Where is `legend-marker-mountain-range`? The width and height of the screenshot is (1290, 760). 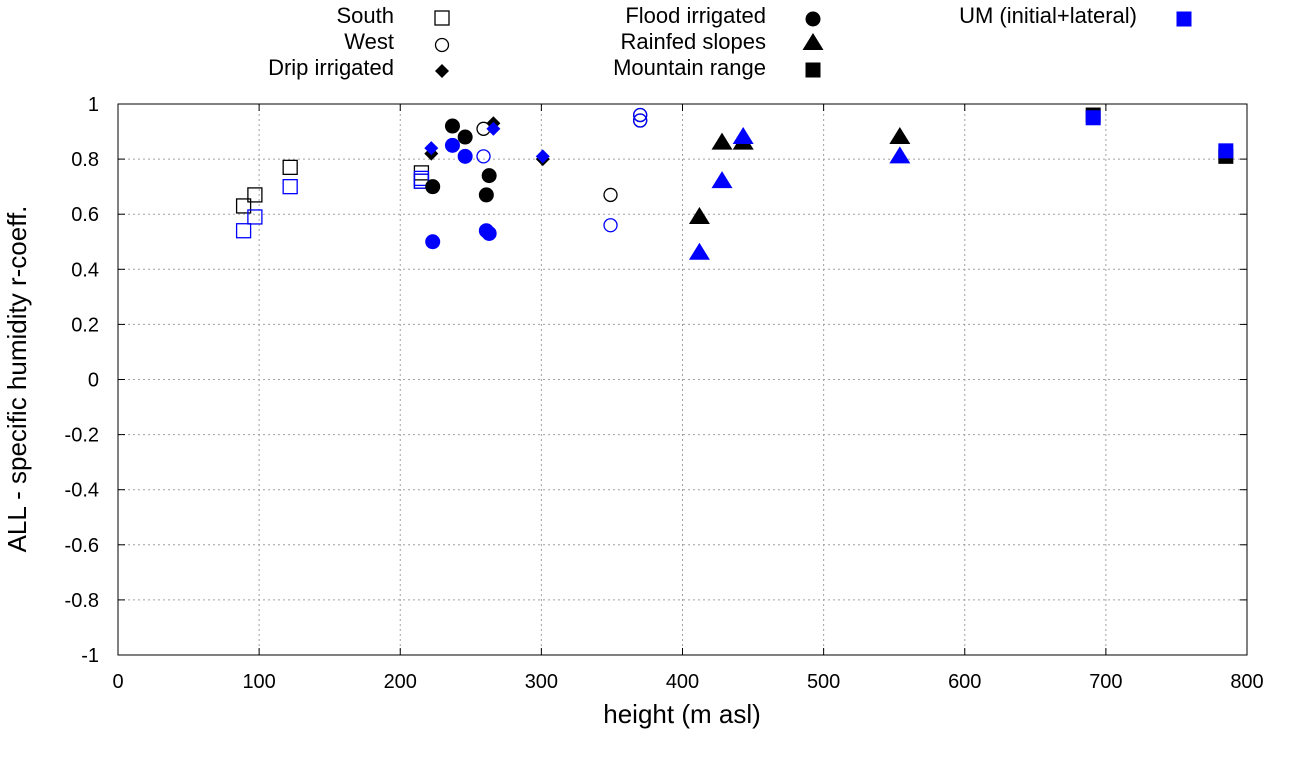 legend-marker-mountain-range is located at coordinates (813, 70).